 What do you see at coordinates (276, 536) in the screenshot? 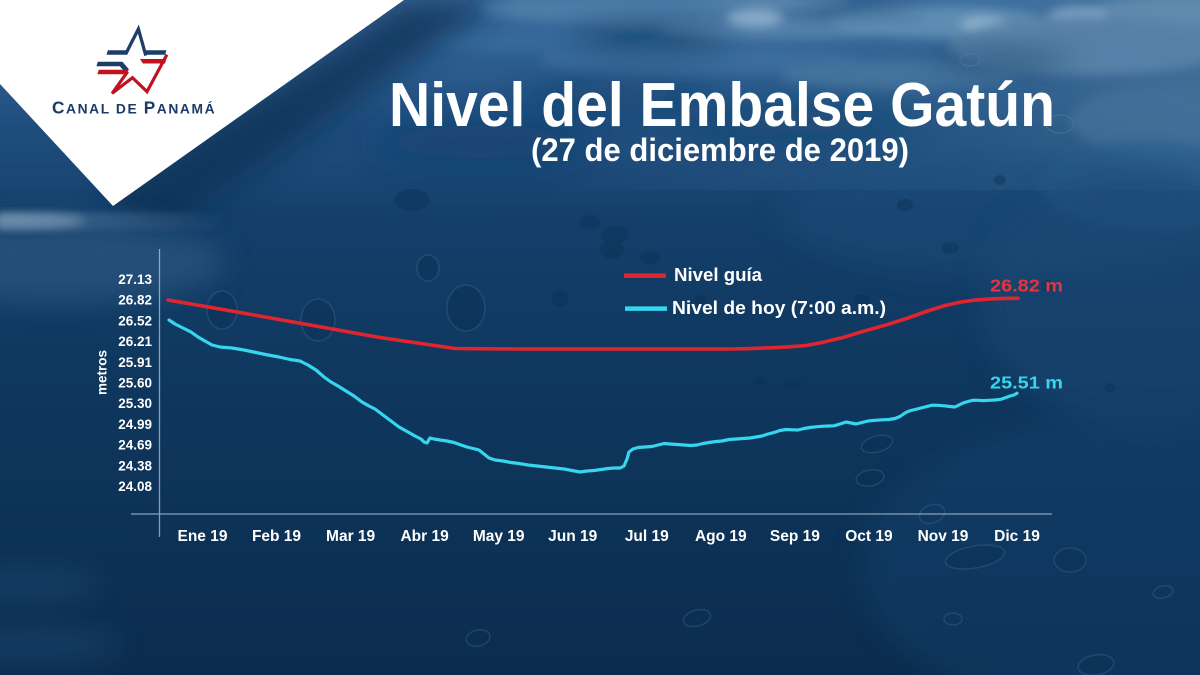
I see `svg-text: Feb 19` at bounding box center [276, 536].